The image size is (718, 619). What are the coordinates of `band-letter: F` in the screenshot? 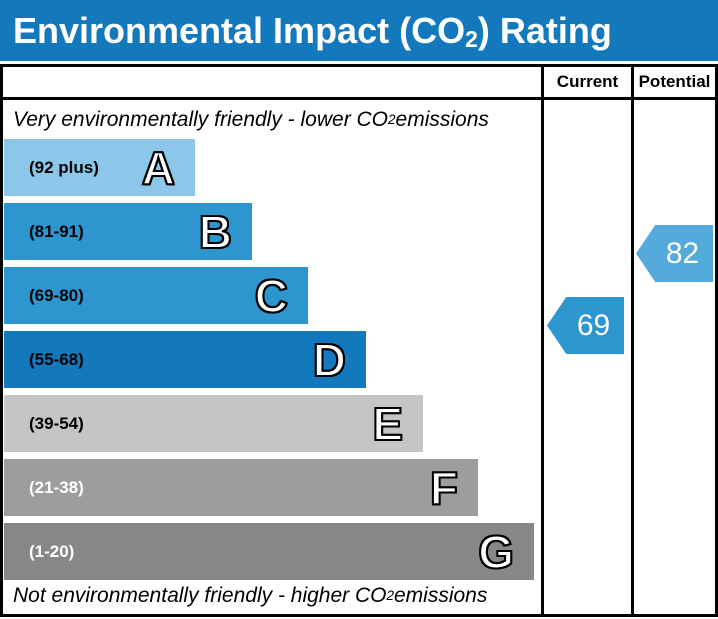 It's located at (444, 487).